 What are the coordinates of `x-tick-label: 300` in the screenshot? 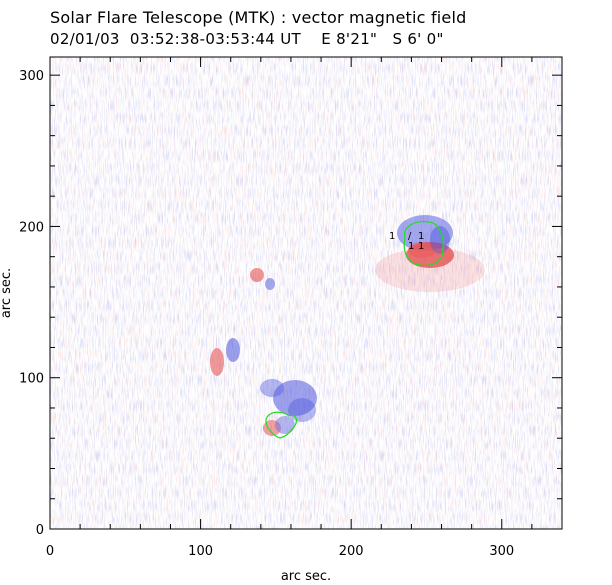 It's located at (501, 551).